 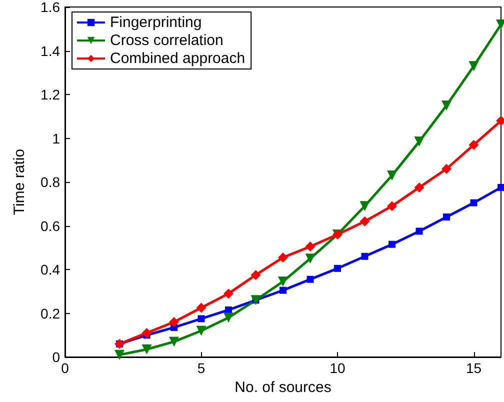 What do you see at coordinates (50, 313) in the screenshot?
I see `y-tick-label: 0.2` at bounding box center [50, 313].